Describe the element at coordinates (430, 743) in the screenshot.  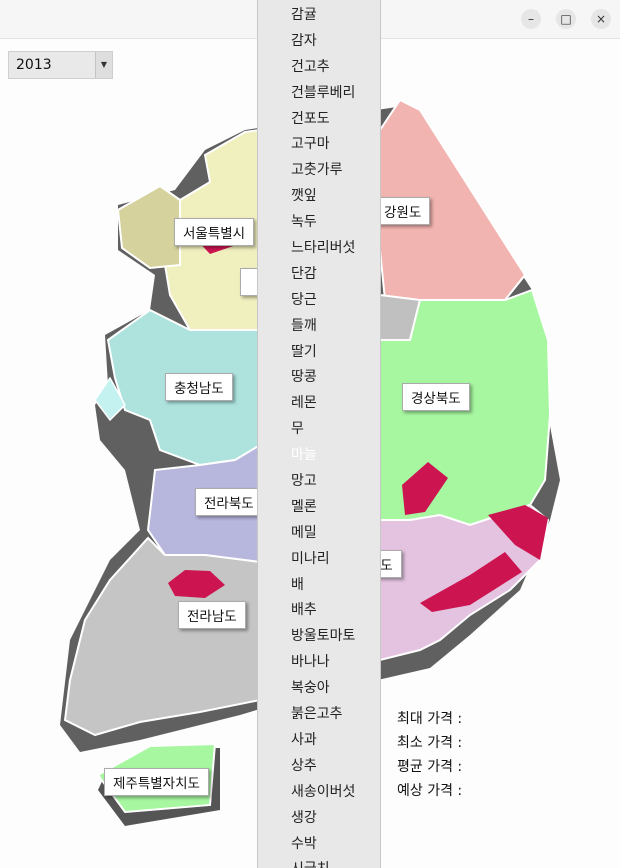
I see `min-price-label: 최소 가격 :` at that location.